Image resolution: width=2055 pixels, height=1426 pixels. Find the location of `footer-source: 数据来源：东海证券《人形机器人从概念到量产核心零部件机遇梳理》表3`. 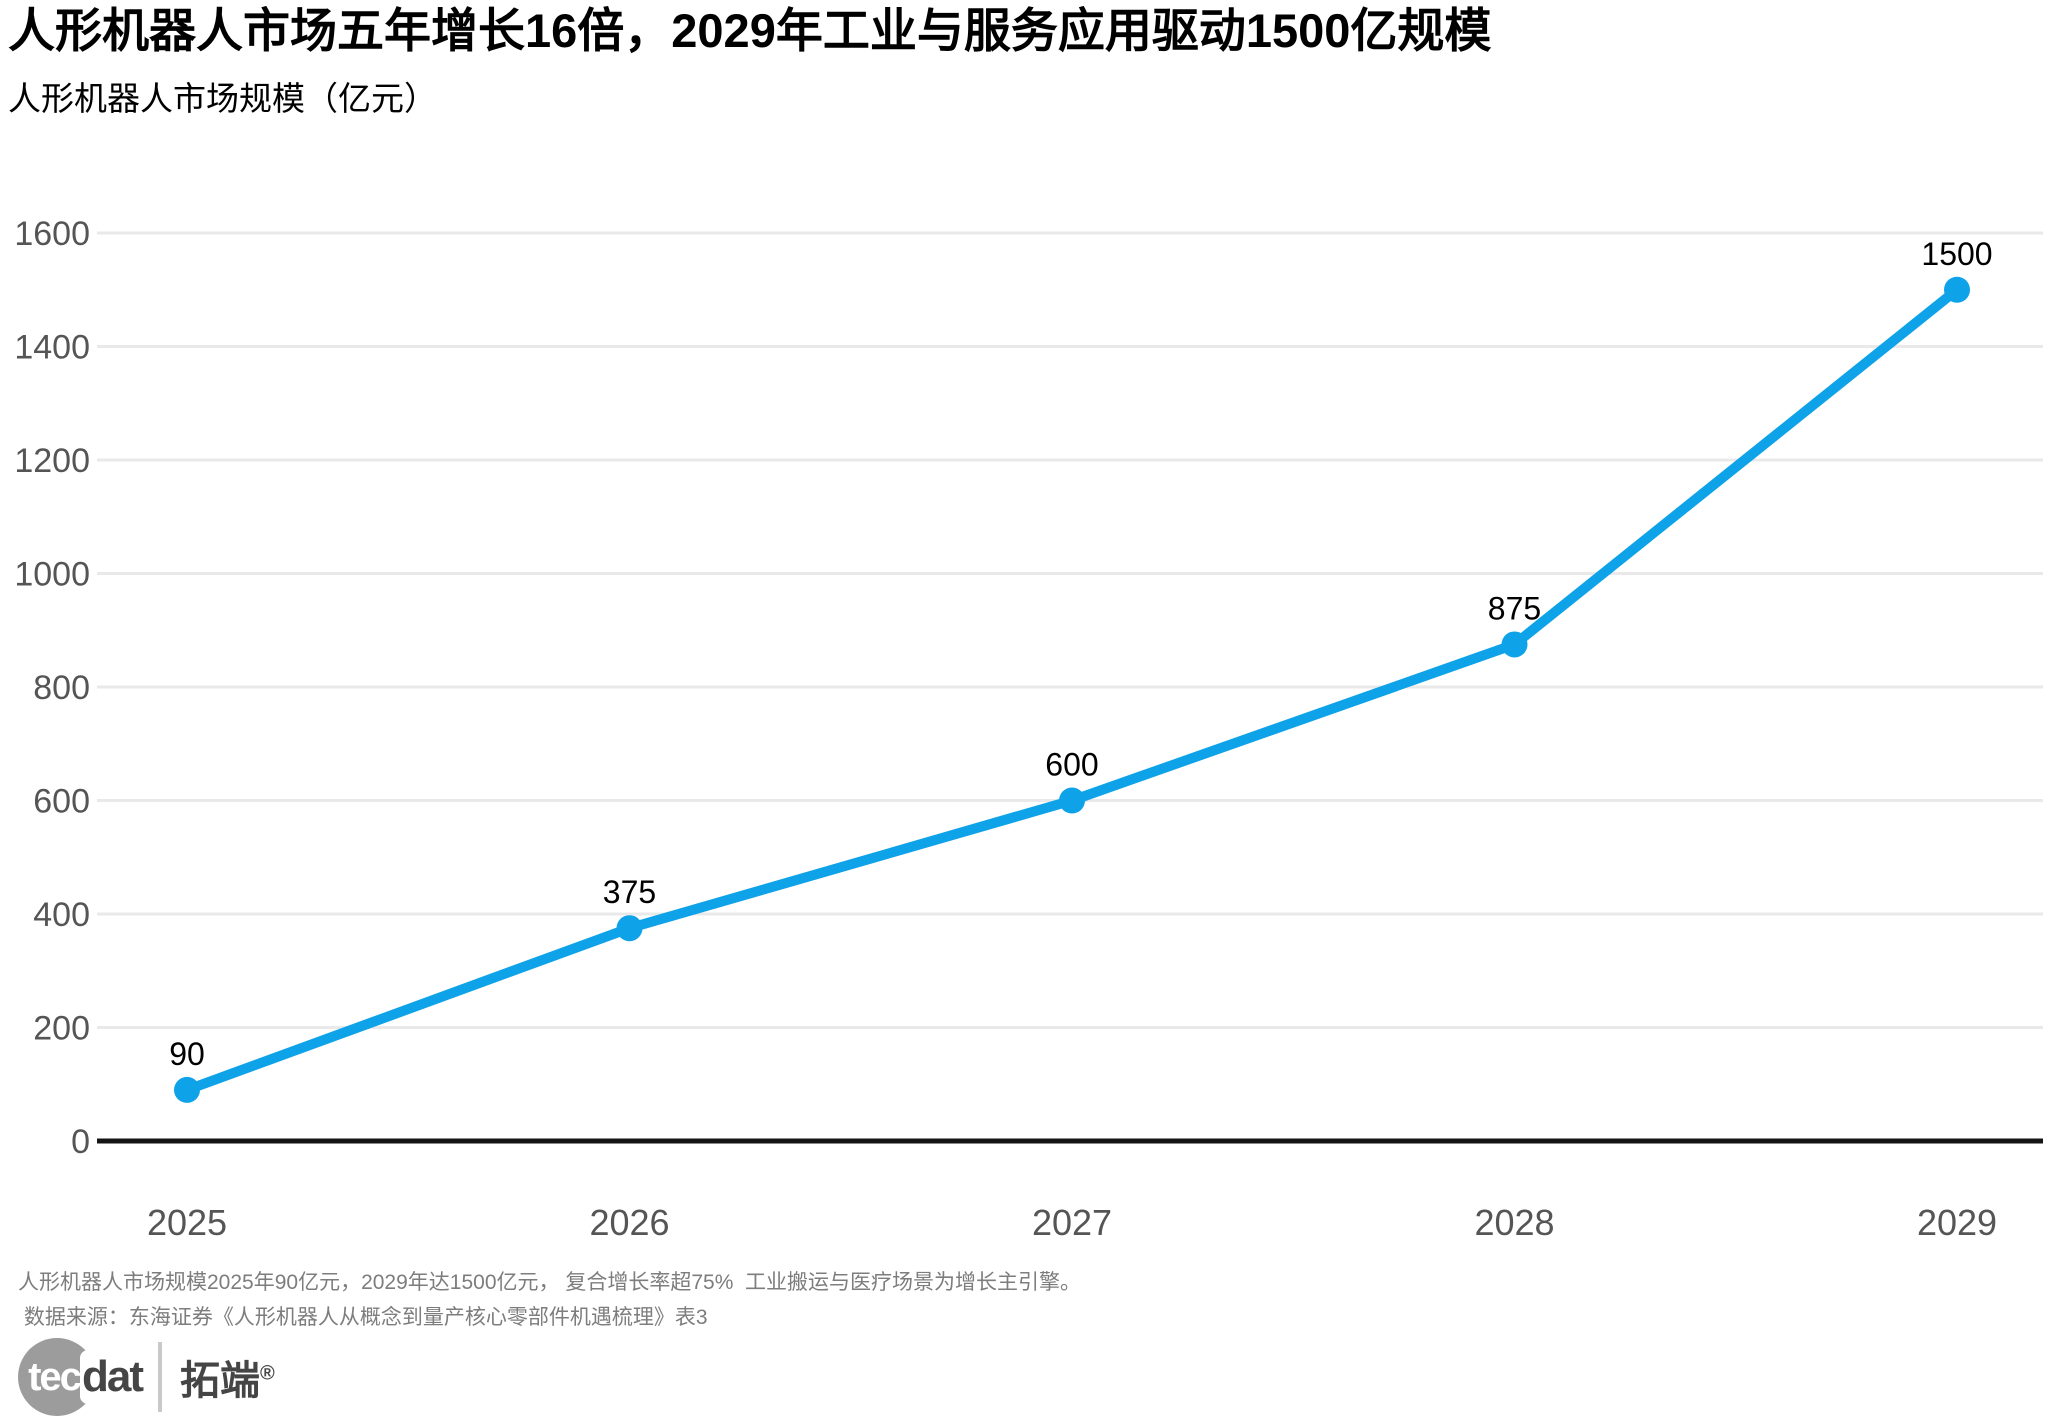

footer-source: 数据来源：东海证券《人形机器人从概念到量产核心零部件机遇梳理》表3 is located at coordinates (363, 1317).